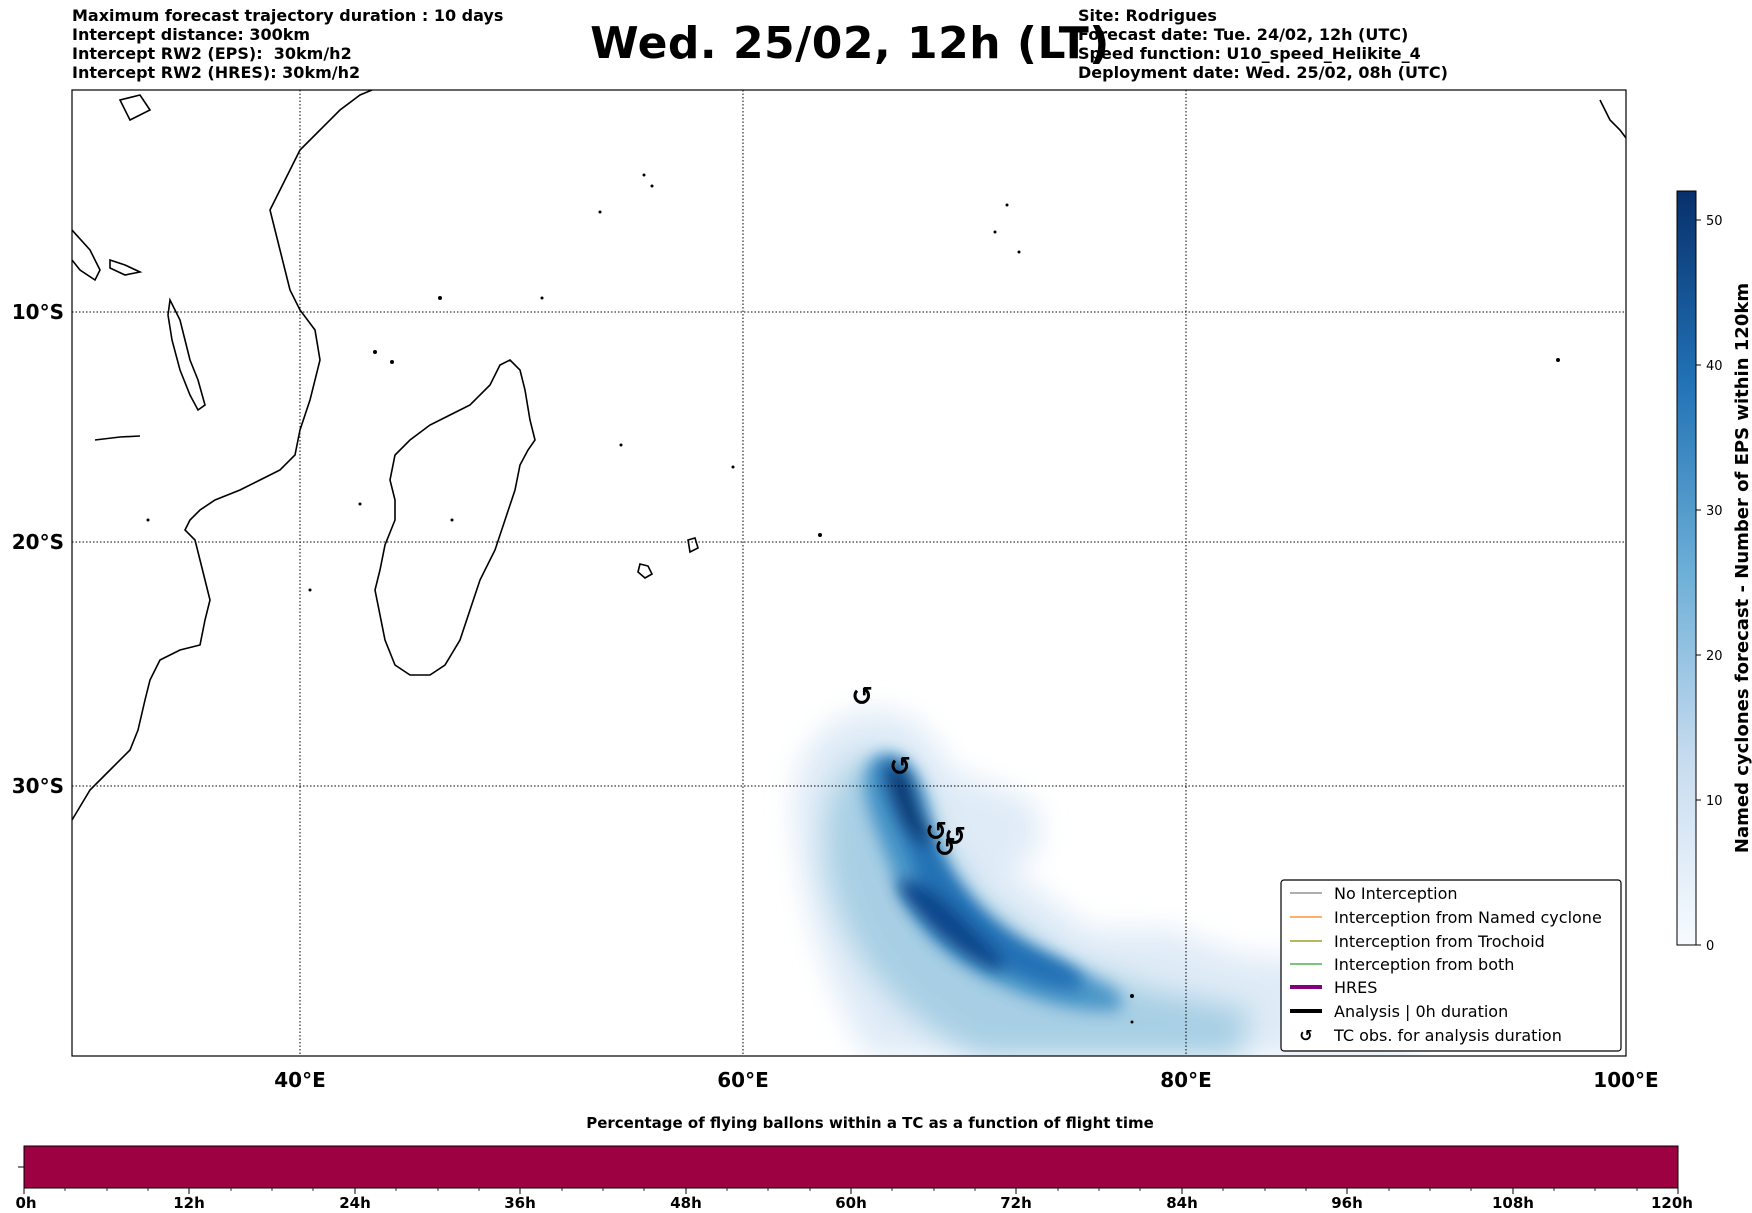 This screenshot has height=1213, width=1752. What do you see at coordinates (1424, 964) in the screenshot?
I see `legend-label: Interception from both` at bounding box center [1424, 964].